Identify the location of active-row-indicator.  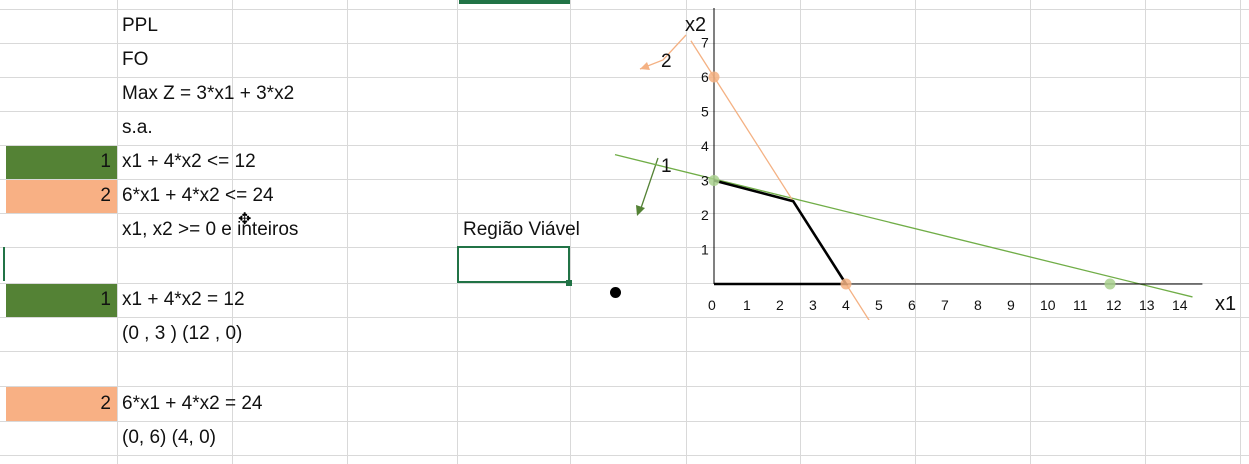
(4, 264).